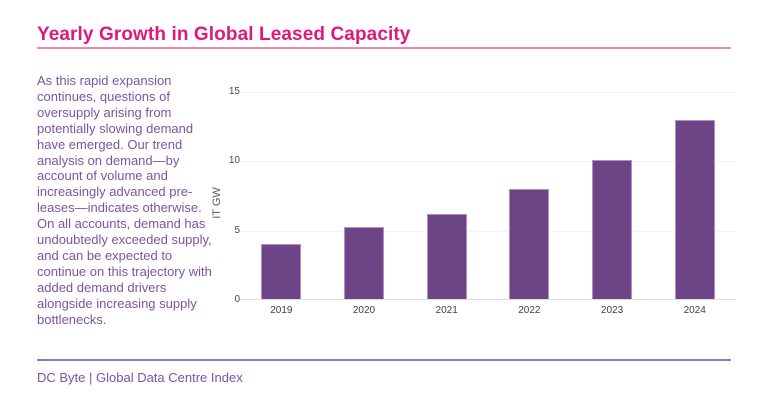  What do you see at coordinates (224, 34) in the screenshot?
I see `page-title: Yearly Growth in Global Leased Capacity` at bounding box center [224, 34].